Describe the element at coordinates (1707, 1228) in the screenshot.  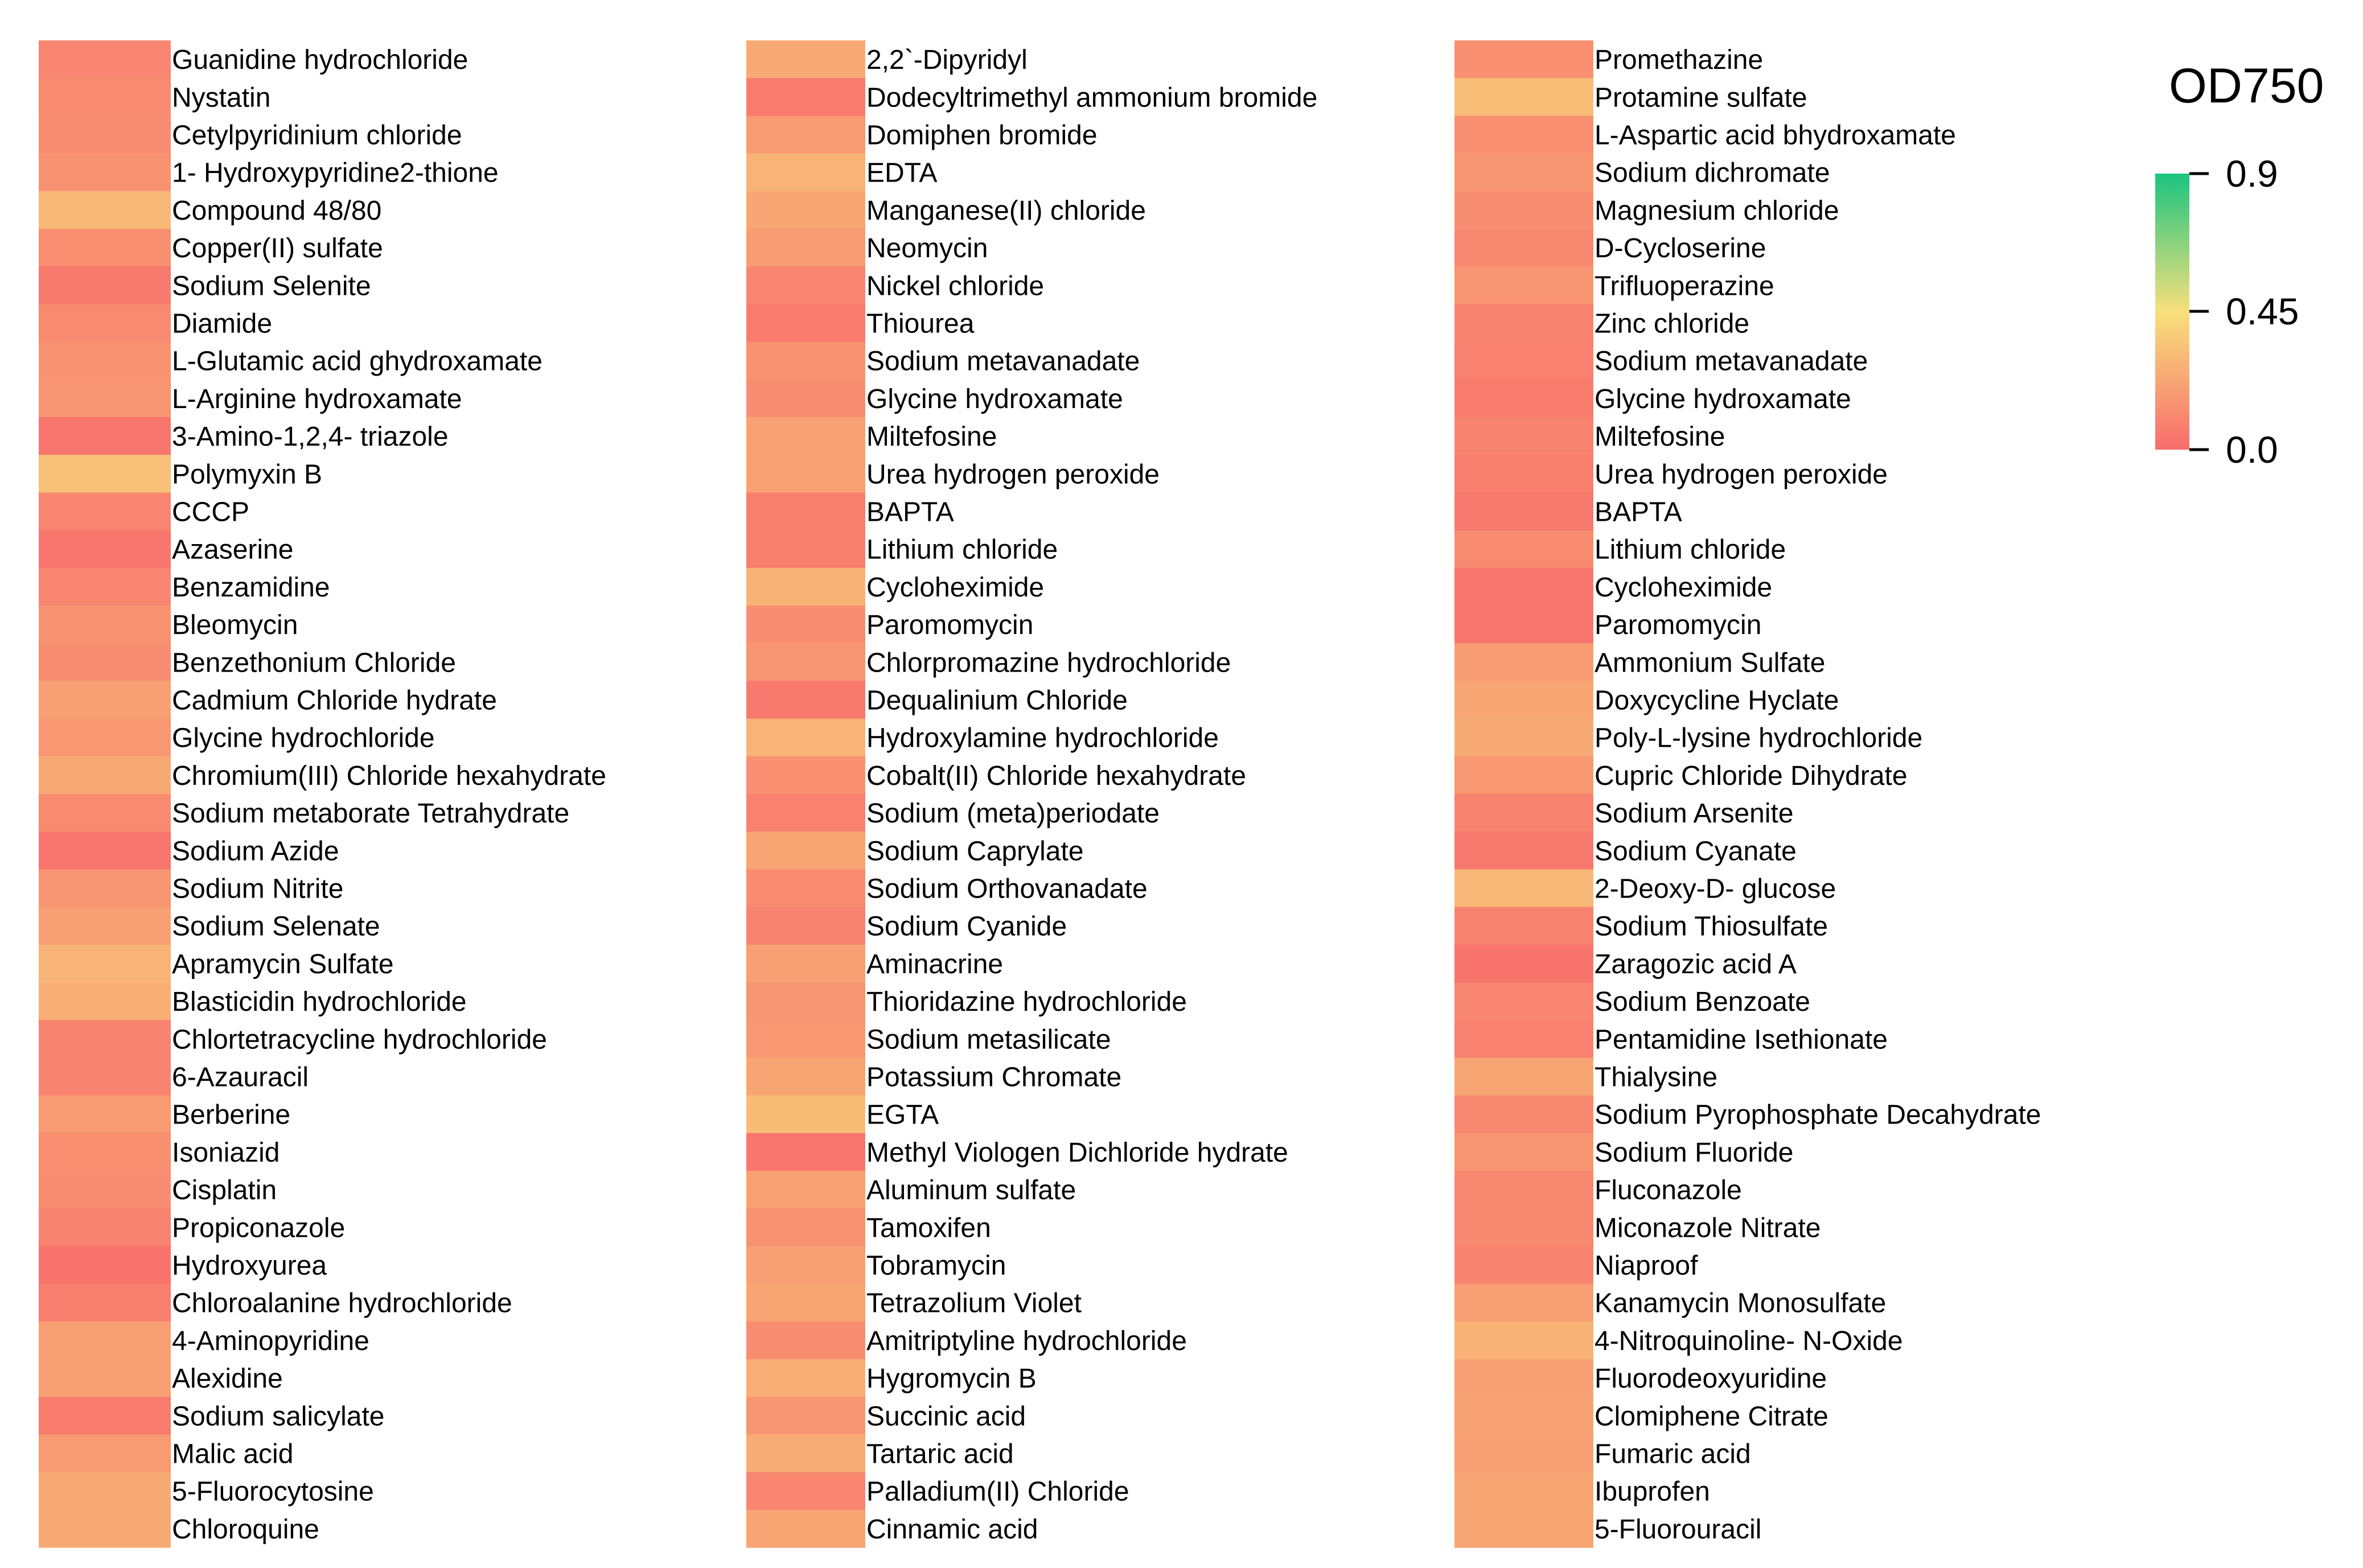
I see `row-label: Miconazole Nitrate` at that location.